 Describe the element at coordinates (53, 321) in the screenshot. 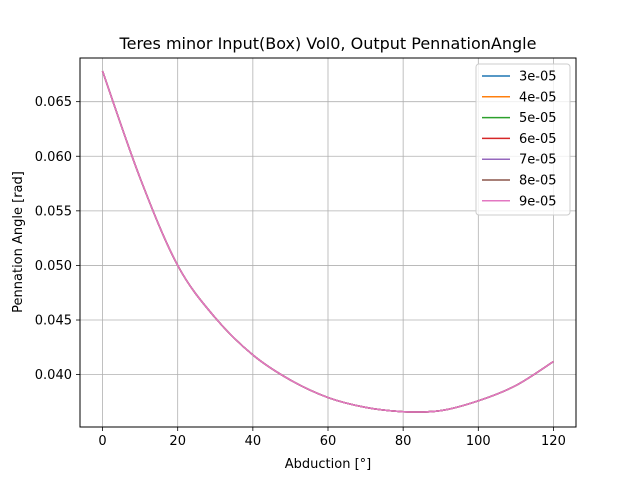

I see `y-tick-label: 0.045` at that location.